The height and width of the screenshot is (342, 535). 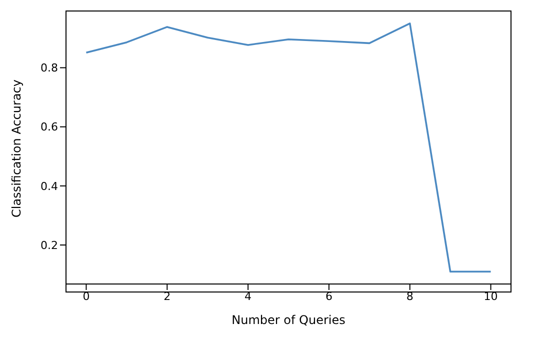 What do you see at coordinates (49, 245) in the screenshot?
I see `y-tick-label: 0.2` at bounding box center [49, 245].